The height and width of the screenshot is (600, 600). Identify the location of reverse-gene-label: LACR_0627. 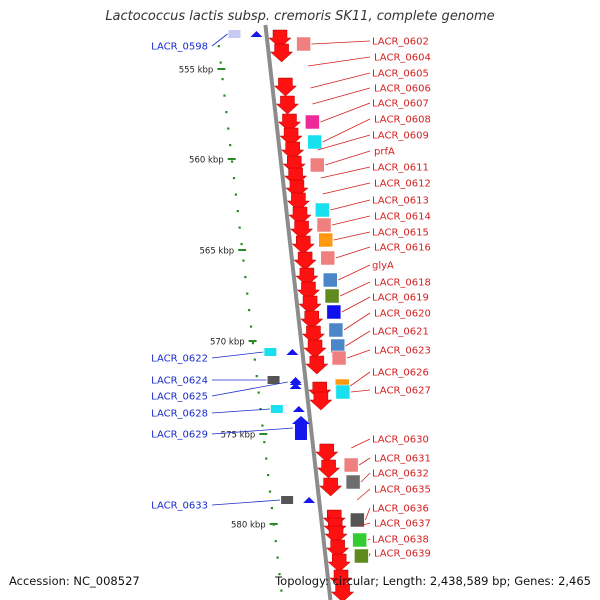
(402, 391).